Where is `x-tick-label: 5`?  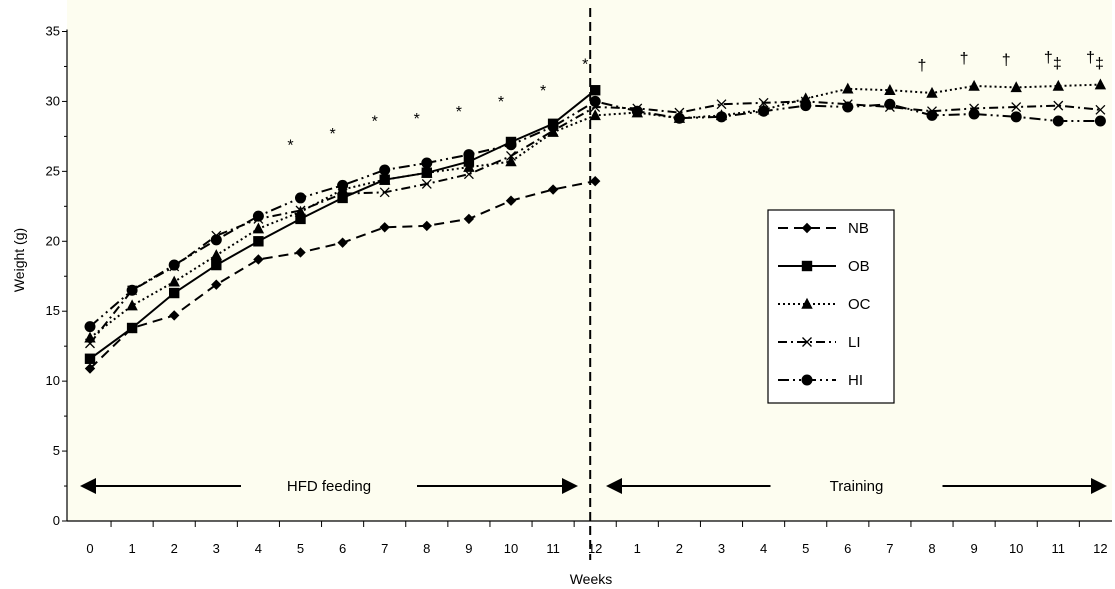
x-tick-label: 5 is located at coordinates (805, 548).